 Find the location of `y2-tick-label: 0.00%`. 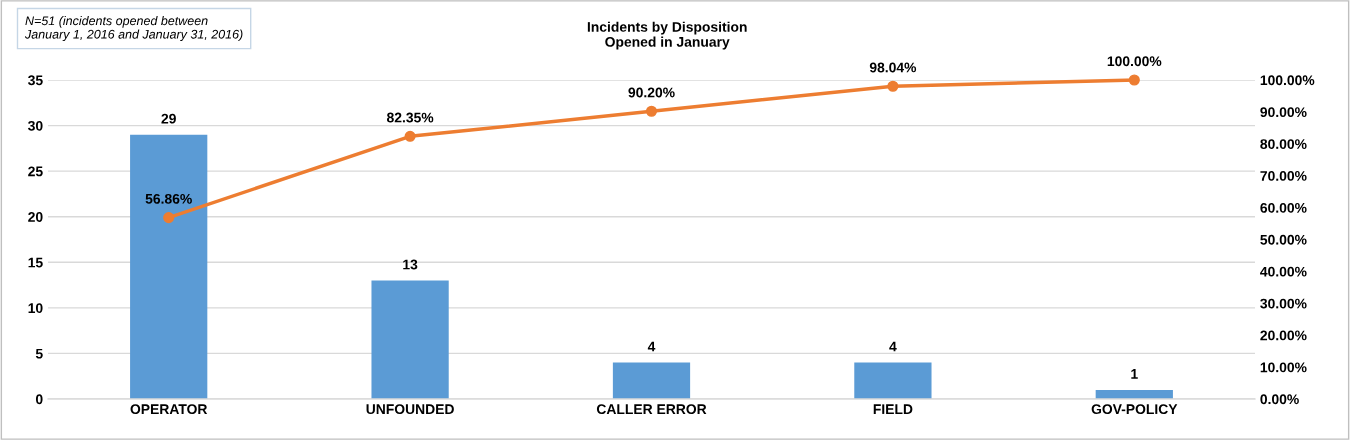

y2-tick-label: 0.00% is located at coordinates (1279, 399).